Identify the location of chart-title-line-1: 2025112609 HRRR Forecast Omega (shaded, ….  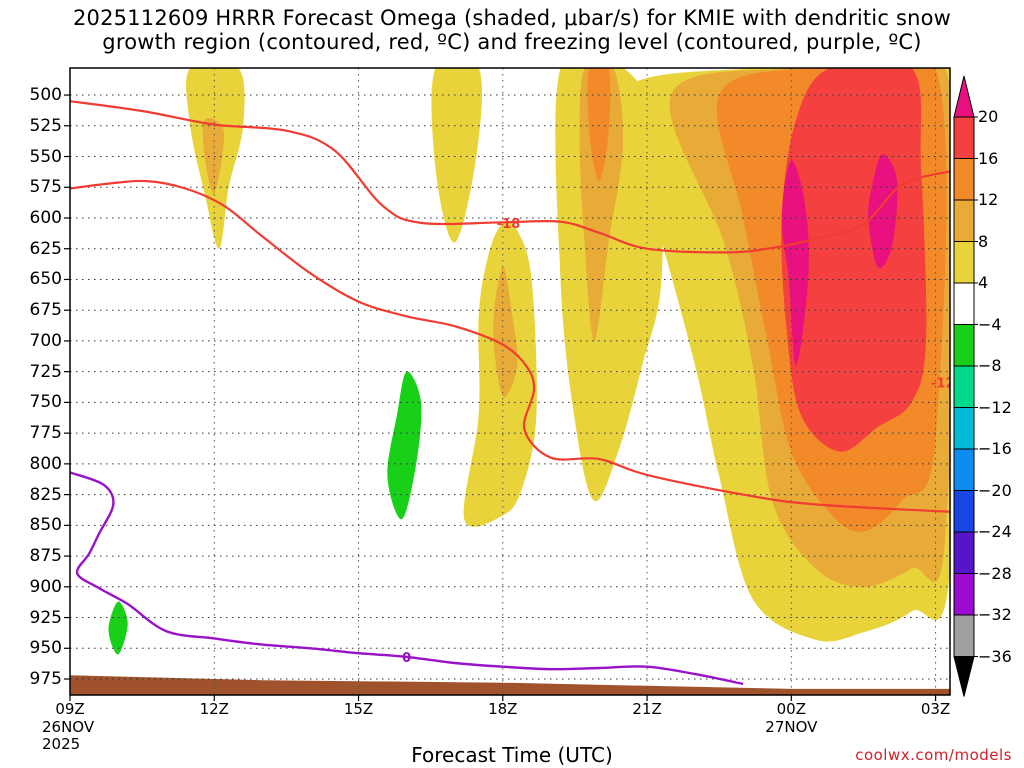
(512, 18).